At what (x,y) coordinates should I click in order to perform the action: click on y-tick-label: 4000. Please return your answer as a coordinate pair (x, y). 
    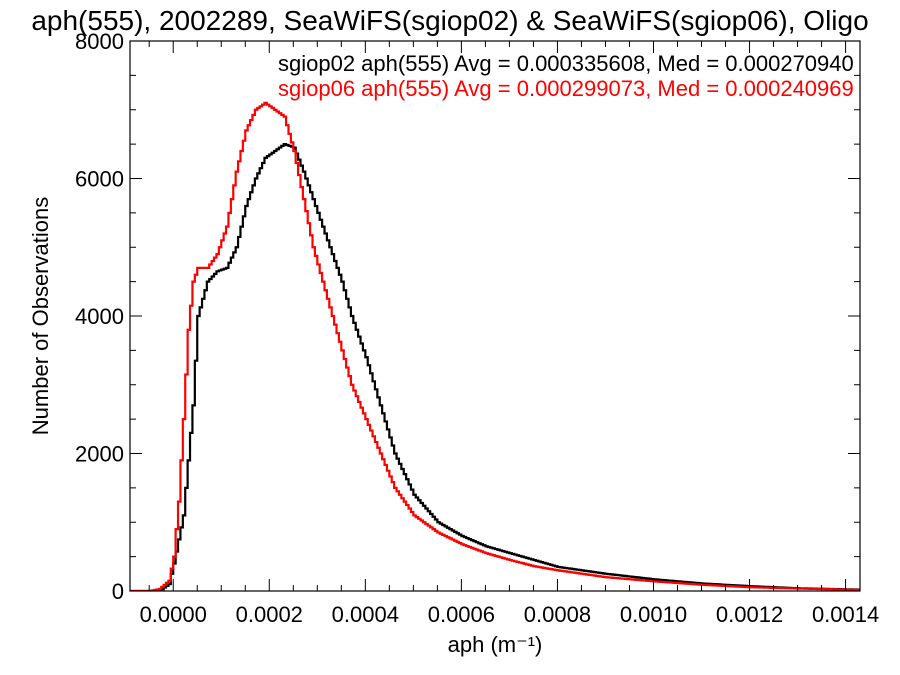
    Looking at the image, I should click on (99, 316).